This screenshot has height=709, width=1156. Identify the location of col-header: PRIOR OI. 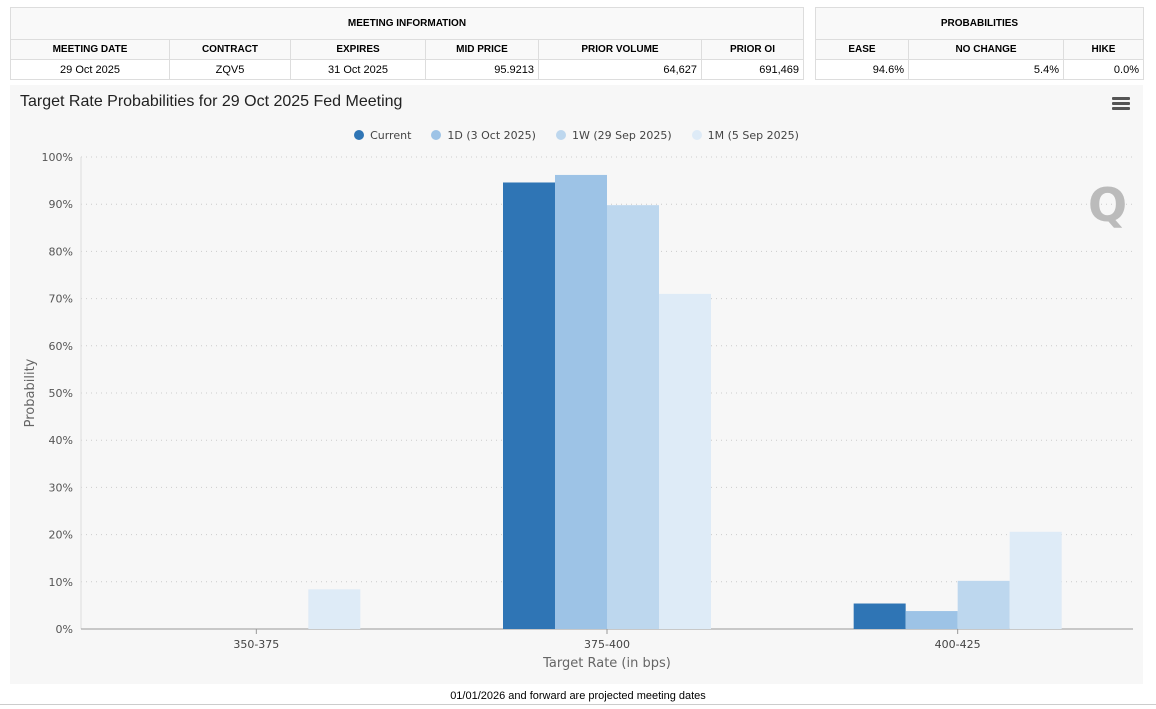
(752, 49).